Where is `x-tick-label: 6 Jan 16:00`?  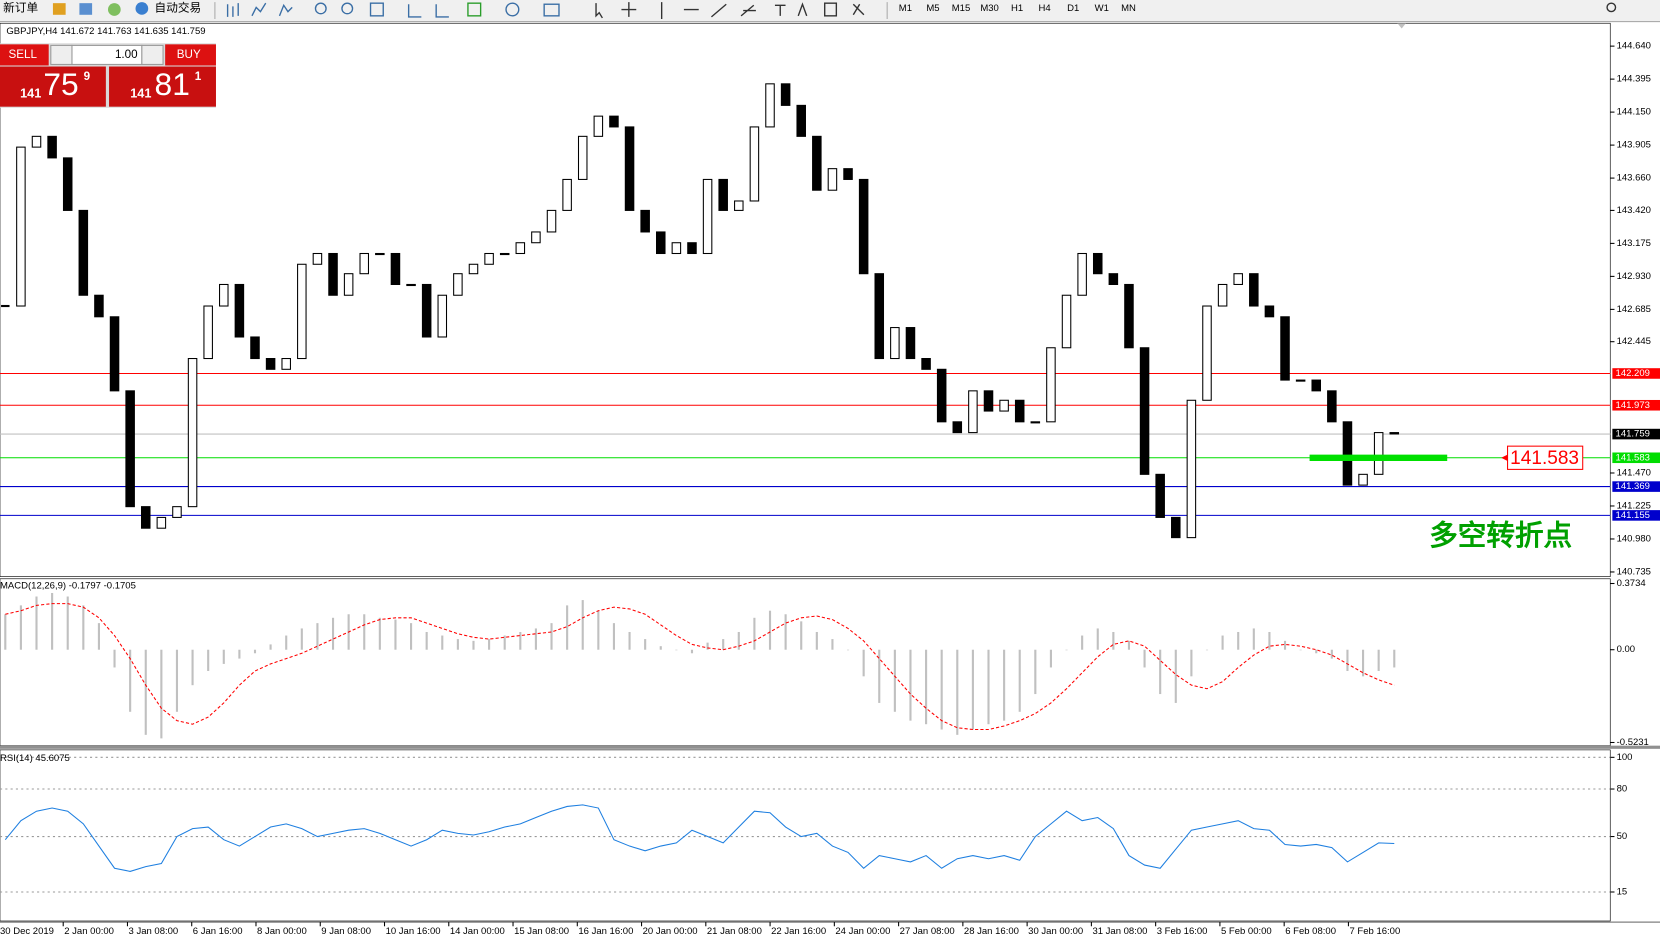
x-tick-label: 6 Jan 16:00 is located at coordinates (218, 931).